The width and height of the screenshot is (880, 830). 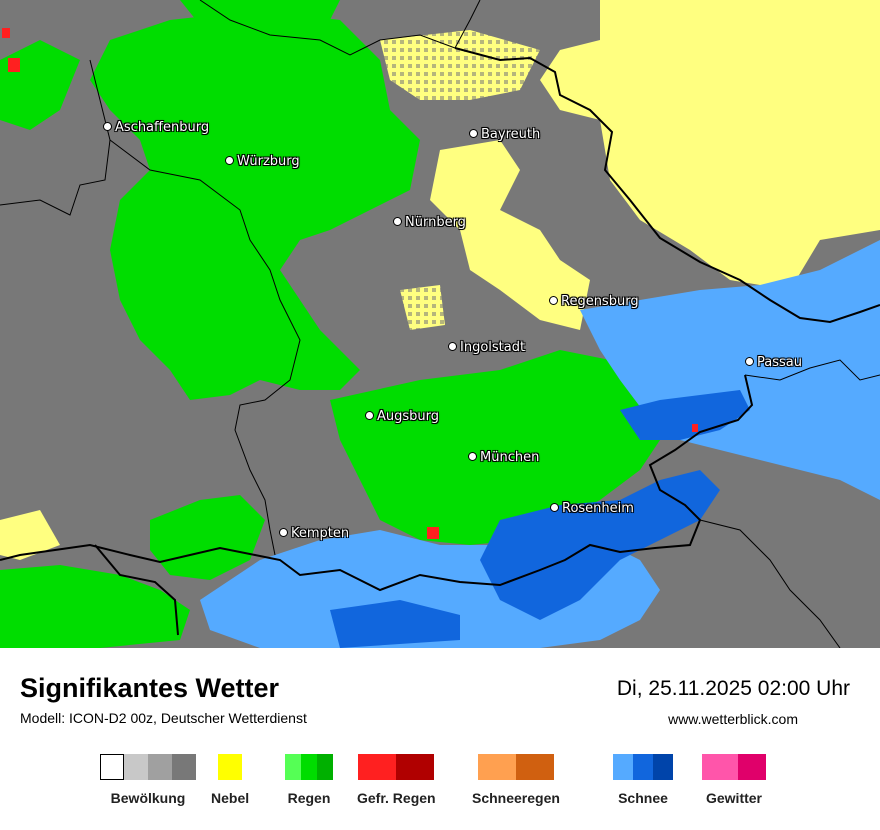 I want to click on state-border-thuringia, so click(x=327, y=28).